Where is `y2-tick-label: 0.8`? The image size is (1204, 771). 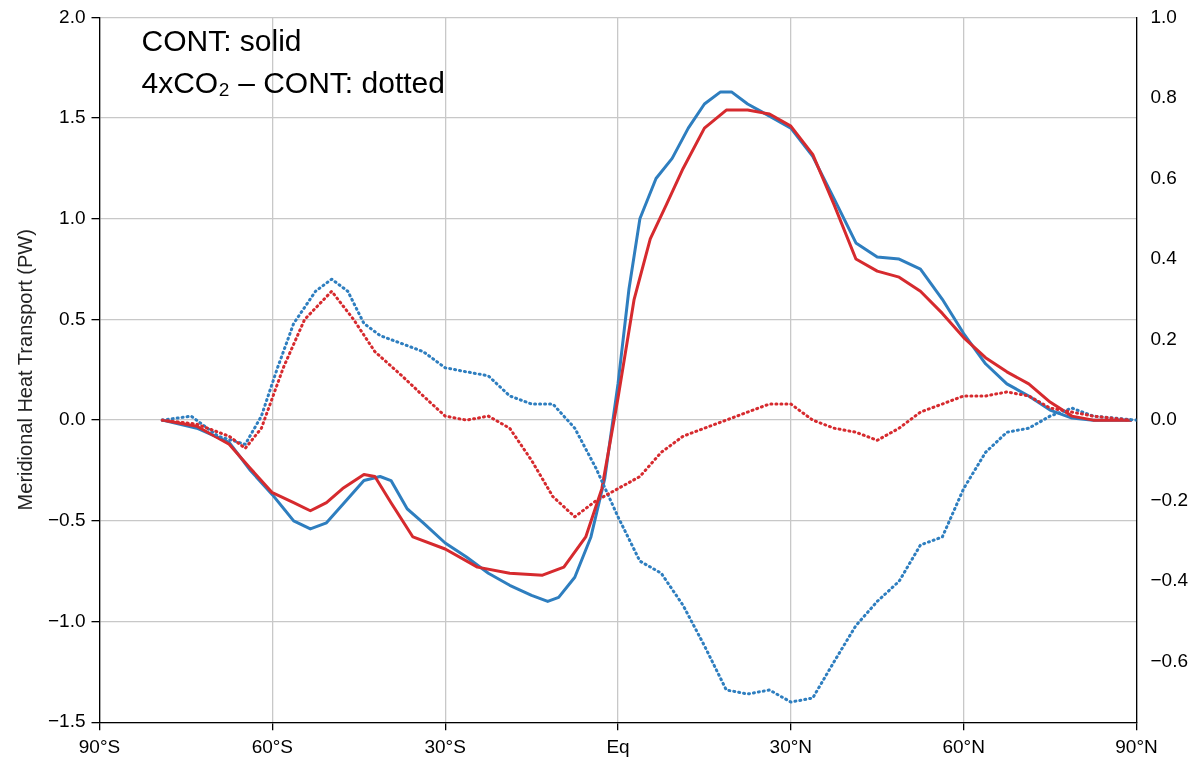 y2-tick-label: 0.8 is located at coordinates (1163, 97).